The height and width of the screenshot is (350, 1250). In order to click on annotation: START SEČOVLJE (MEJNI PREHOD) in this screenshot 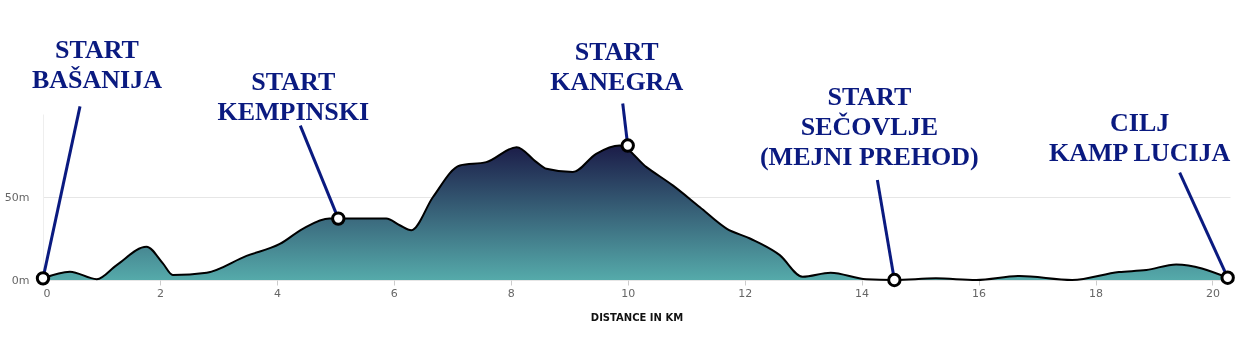, I will do `click(869, 126)`.